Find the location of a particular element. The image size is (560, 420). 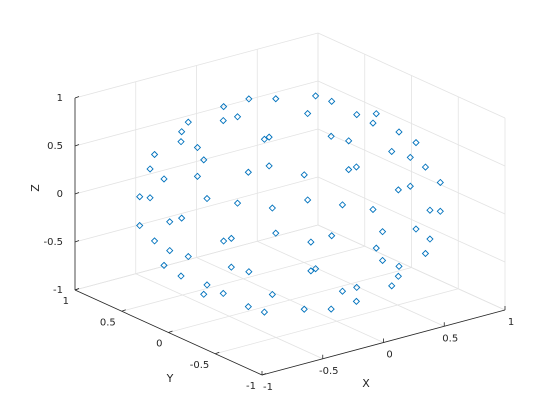

x-tick-label: -0.5 is located at coordinates (329, 371).